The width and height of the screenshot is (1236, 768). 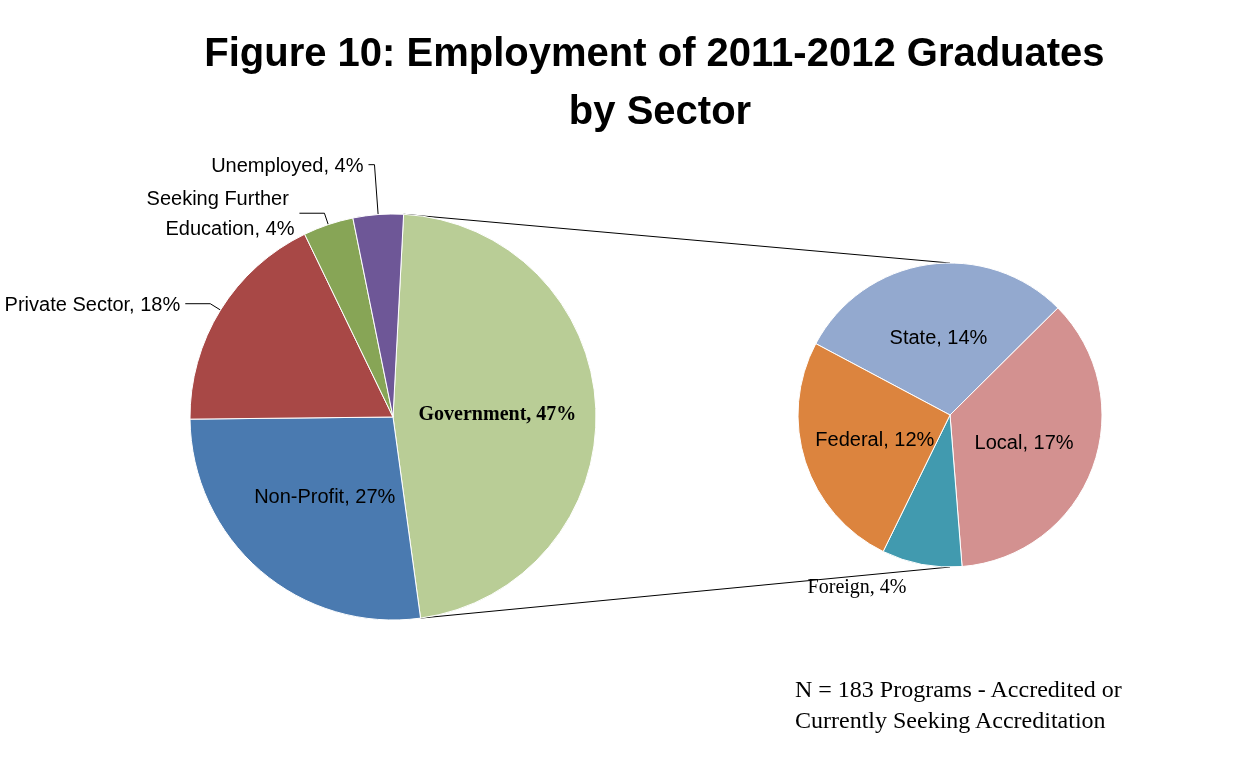 I want to click on slice-label: Non-Profit, 27%, so click(x=325, y=496).